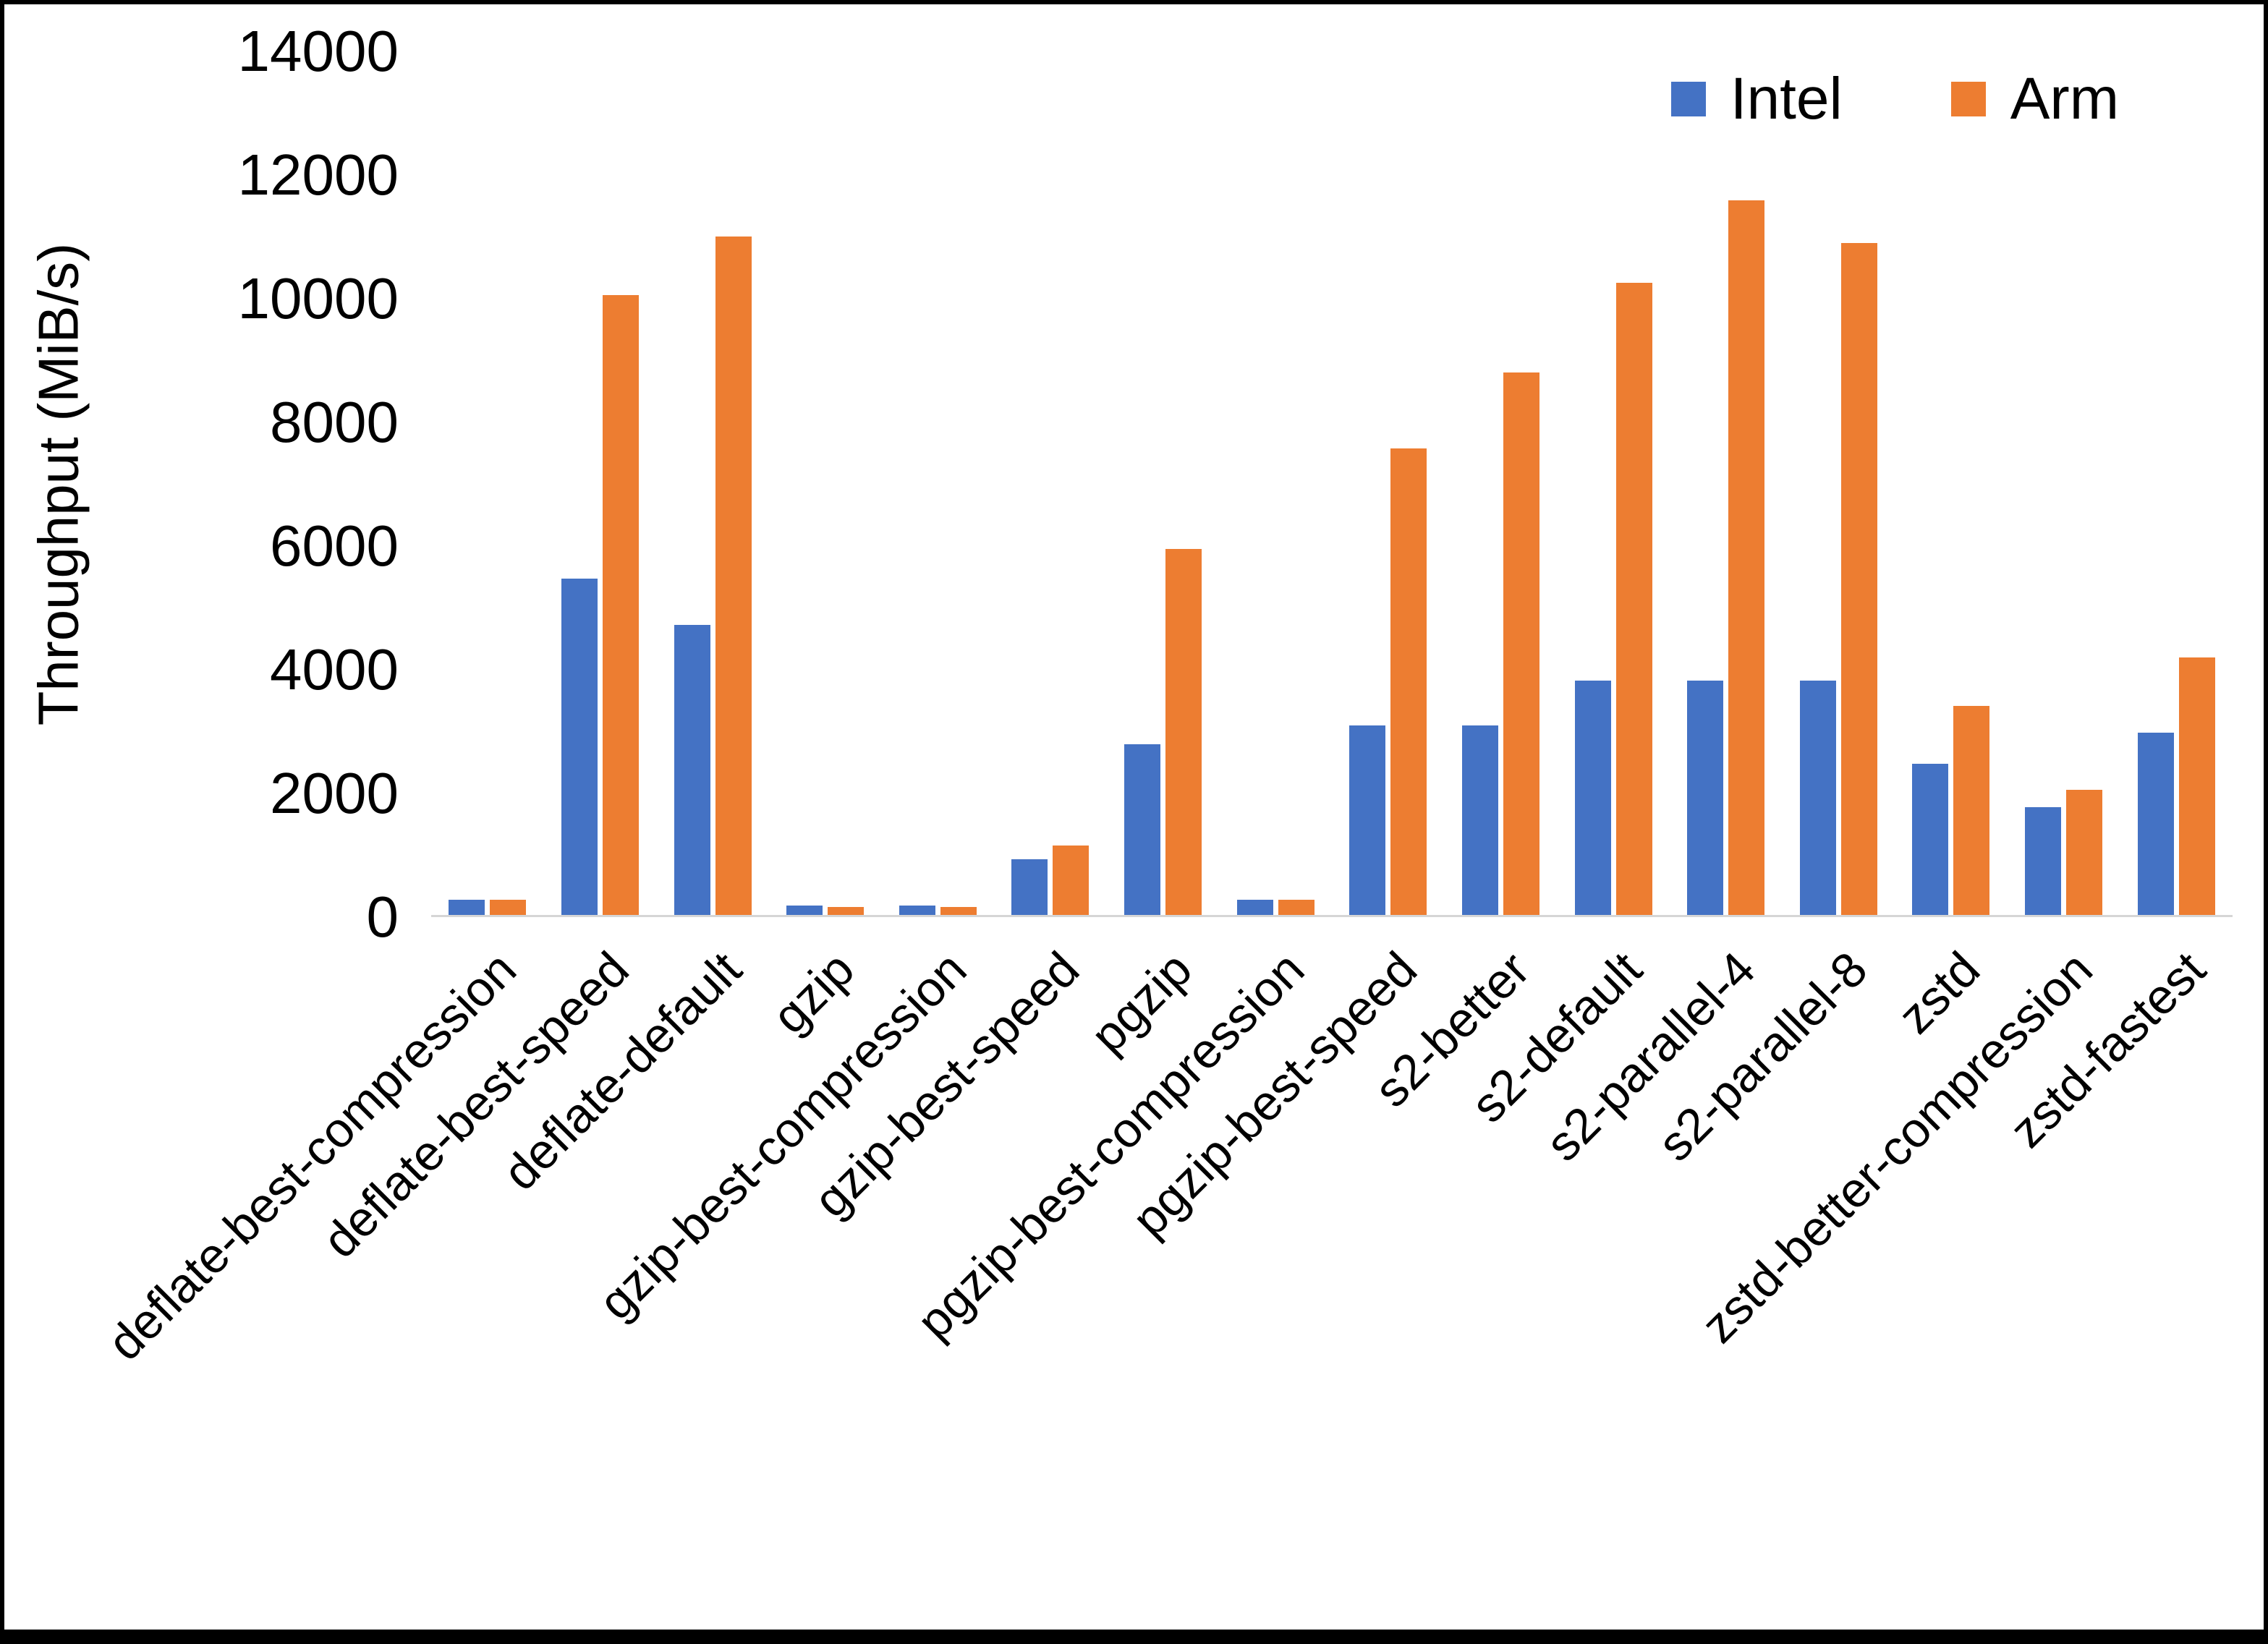 The image size is (2268, 1644). I want to click on bar-group-gzip-best-compression, so click(938, 483).